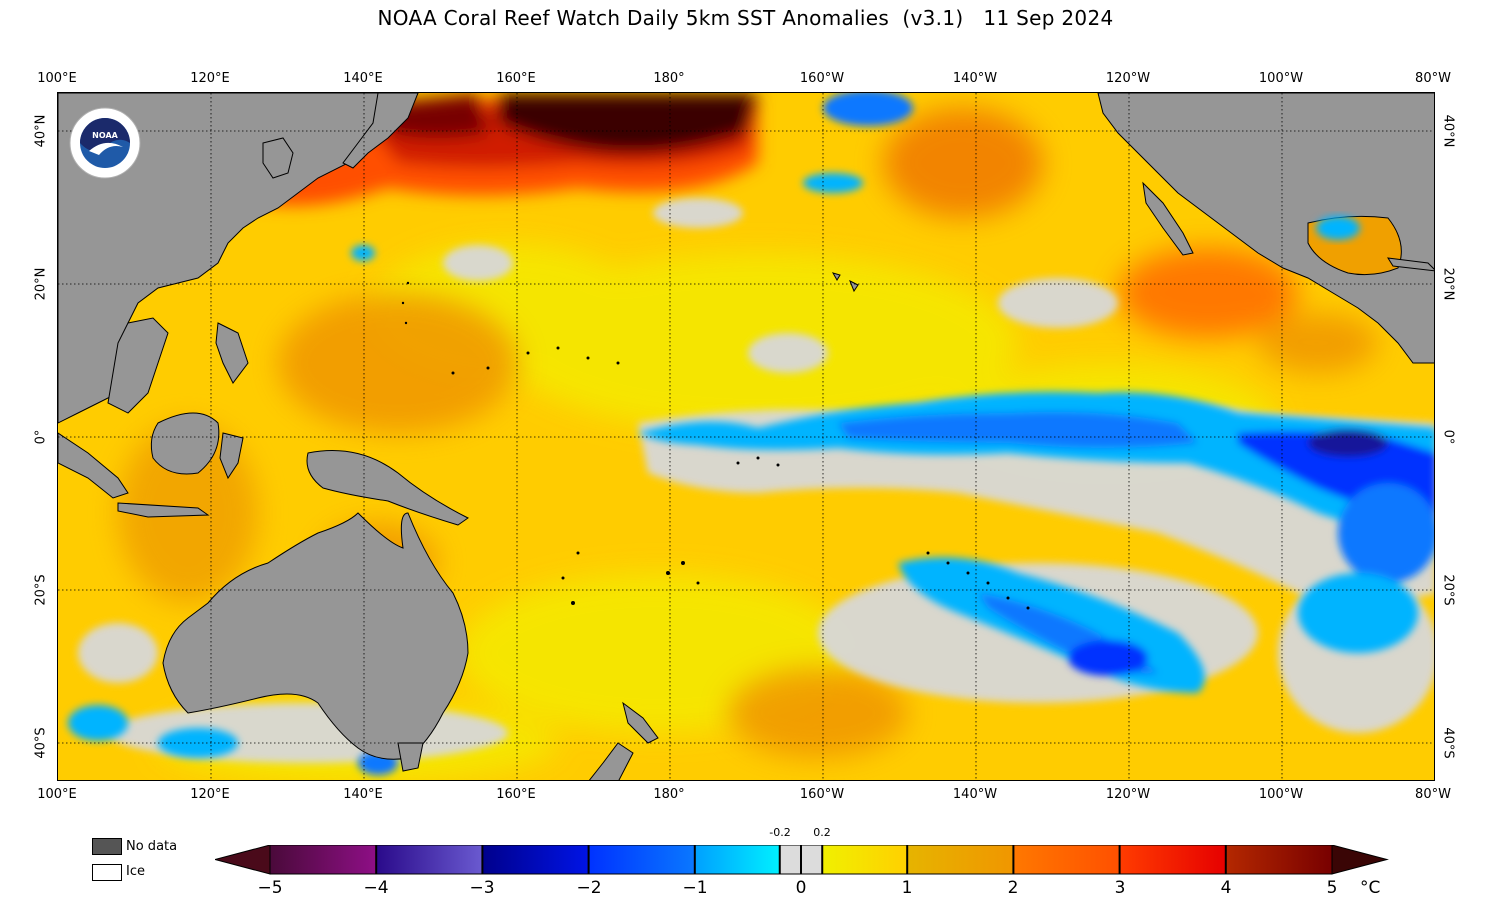 The image size is (1491, 909). Describe the element at coordinates (669, 794) in the screenshot. I see `lon-tick-bottom: 180°` at that location.